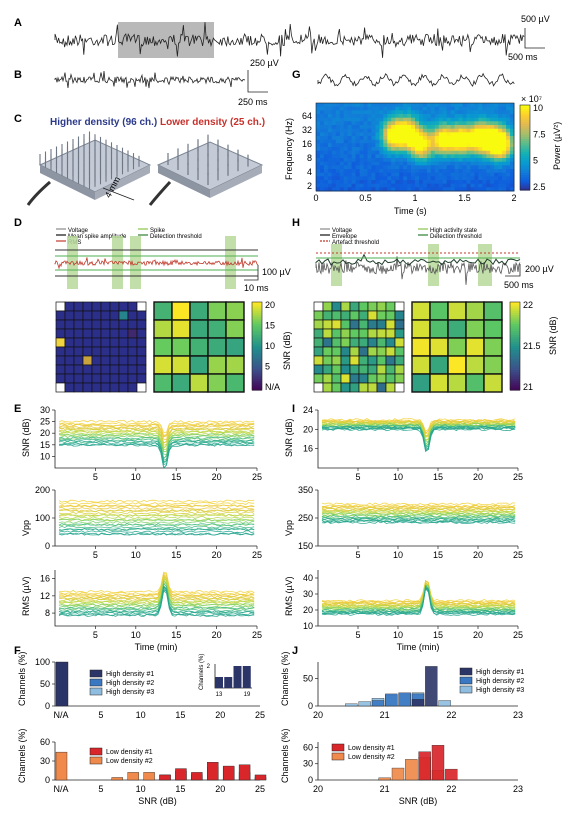  Describe the element at coordinates (309, 172) in the screenshot. I see `spectrogram-ytick: 4` at that location.